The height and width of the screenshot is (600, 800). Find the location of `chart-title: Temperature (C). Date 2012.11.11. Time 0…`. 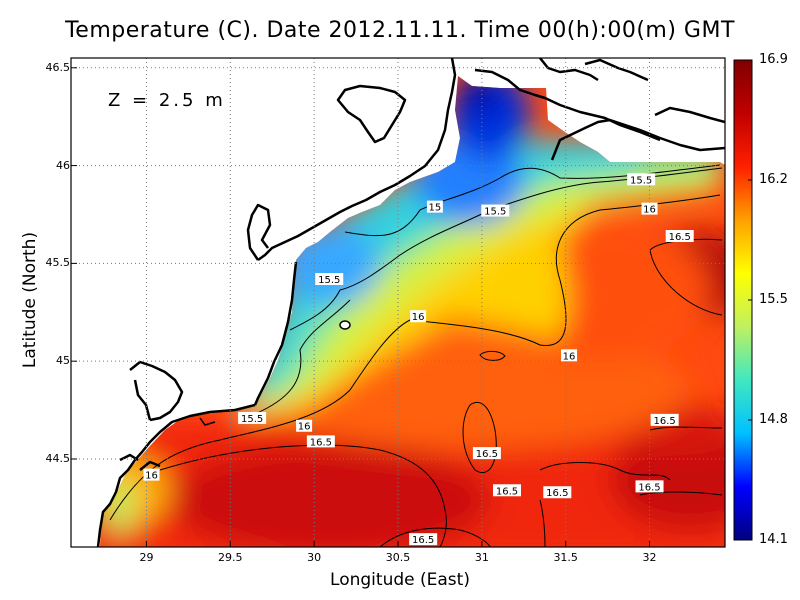

chart-title: Temperature (C). Date 2012.11.11. Time 0… is located at coordinates (400, 30).